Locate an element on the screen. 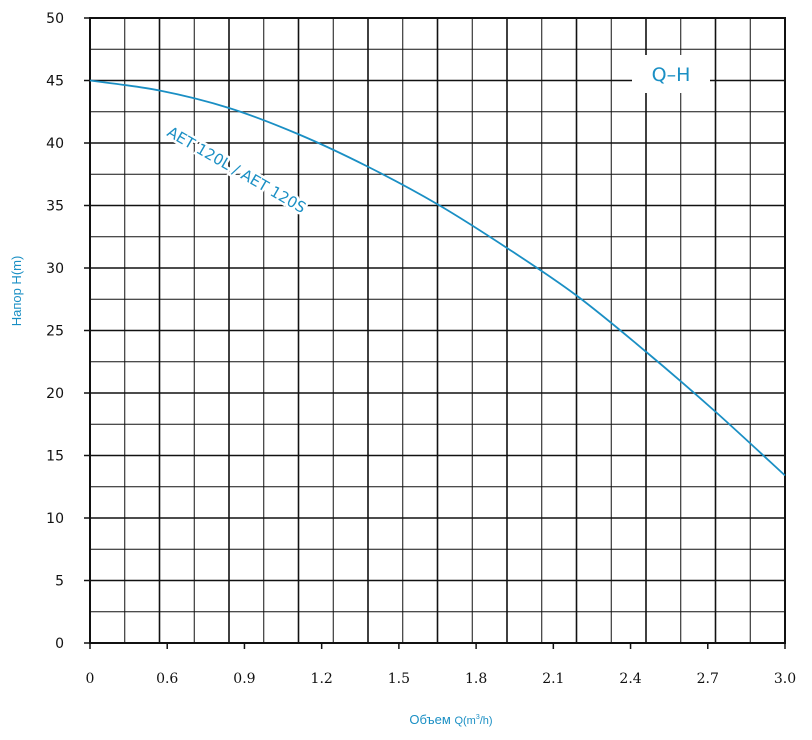 The image size is (812, 740). x-tick-label: 2.7 is located at coordinates (708, 679).